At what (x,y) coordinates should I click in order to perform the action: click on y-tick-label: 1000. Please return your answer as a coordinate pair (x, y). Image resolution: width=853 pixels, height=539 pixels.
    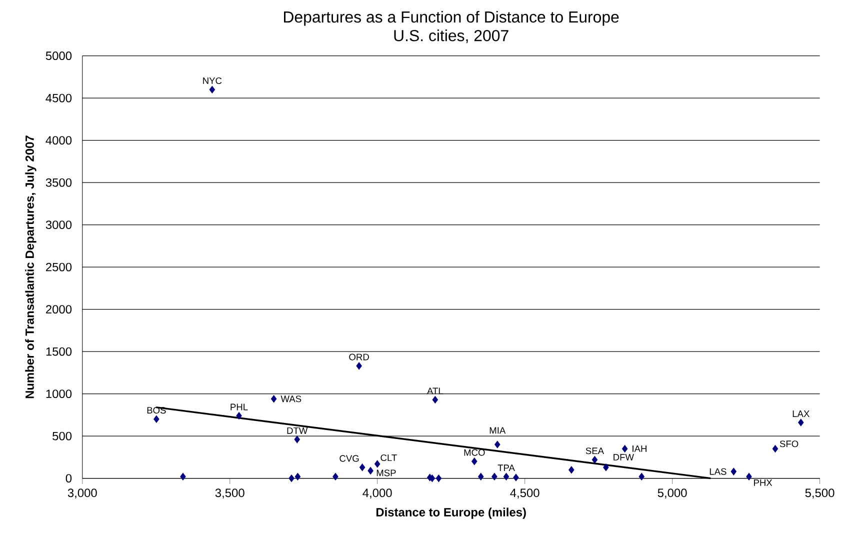
    Looking at the image, I should click on (59, 393).